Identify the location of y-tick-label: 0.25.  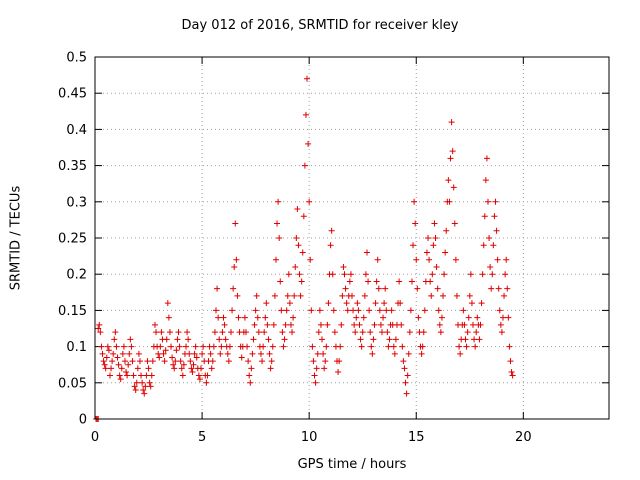
(72, 239).